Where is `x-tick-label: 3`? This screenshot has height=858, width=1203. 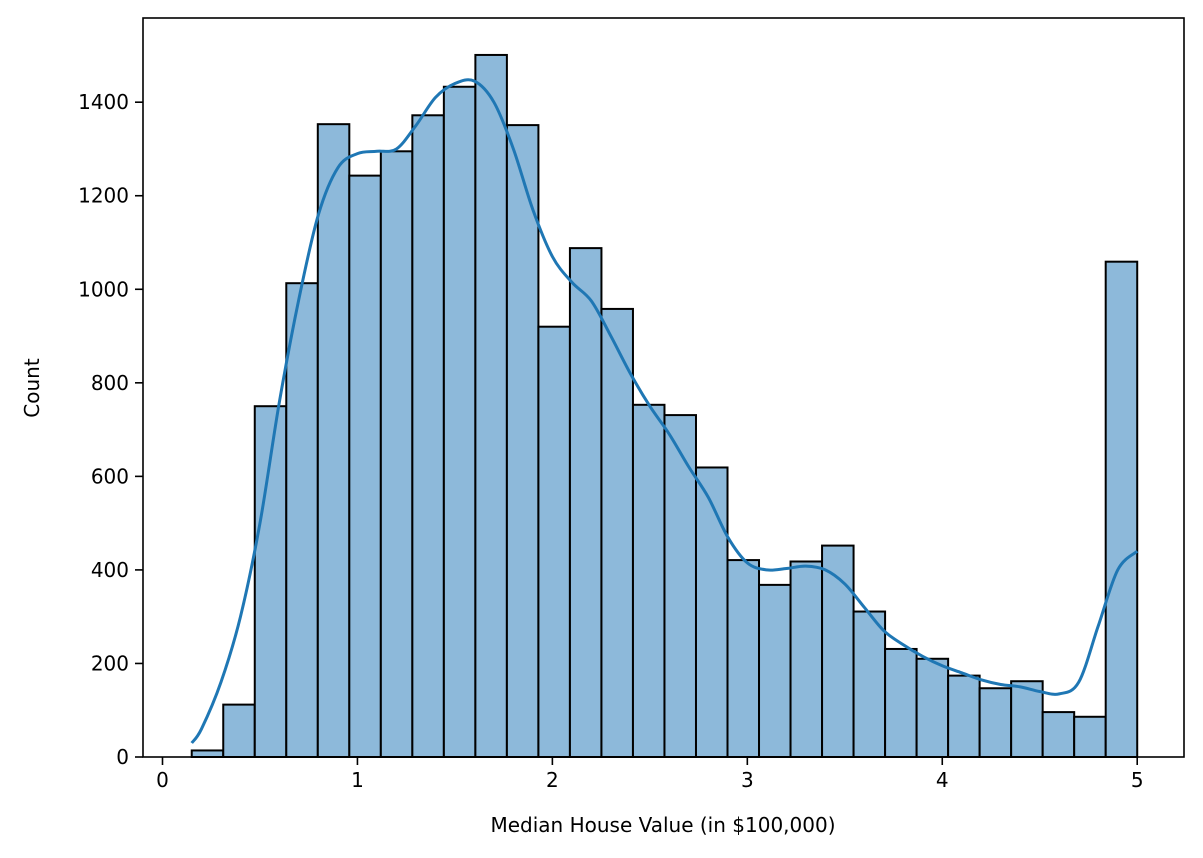
x-tick-label: 3 is located at coordinates (747, 780).